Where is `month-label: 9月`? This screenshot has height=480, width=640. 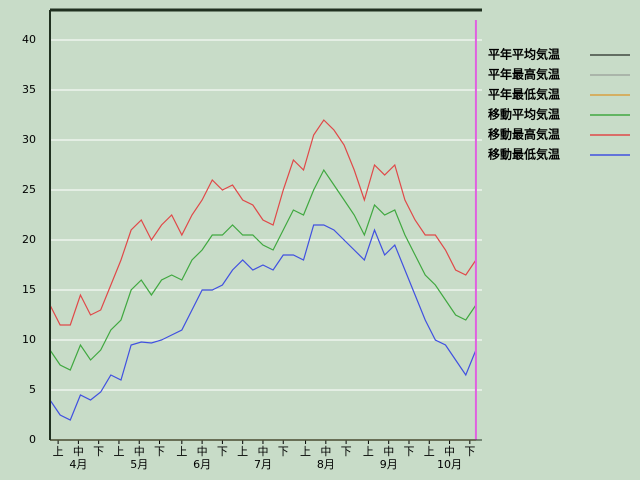 month-label: 9月 is located at coordinates (389, 464).